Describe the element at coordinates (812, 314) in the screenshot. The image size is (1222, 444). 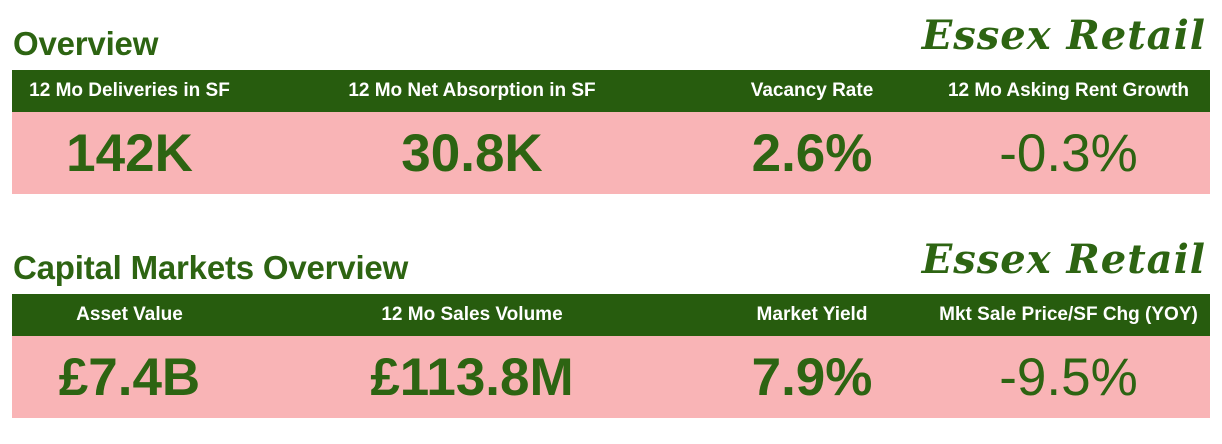
I see `header-market-yield: Market Yield` at that location.